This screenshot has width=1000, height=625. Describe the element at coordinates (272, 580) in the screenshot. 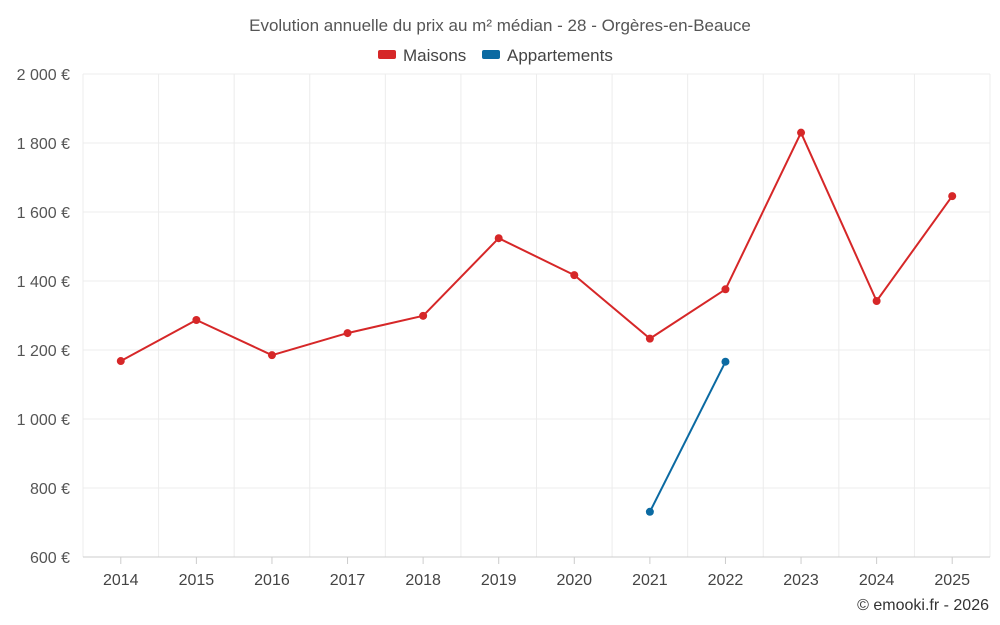

I see `x-tick-label: 2016` at that location.